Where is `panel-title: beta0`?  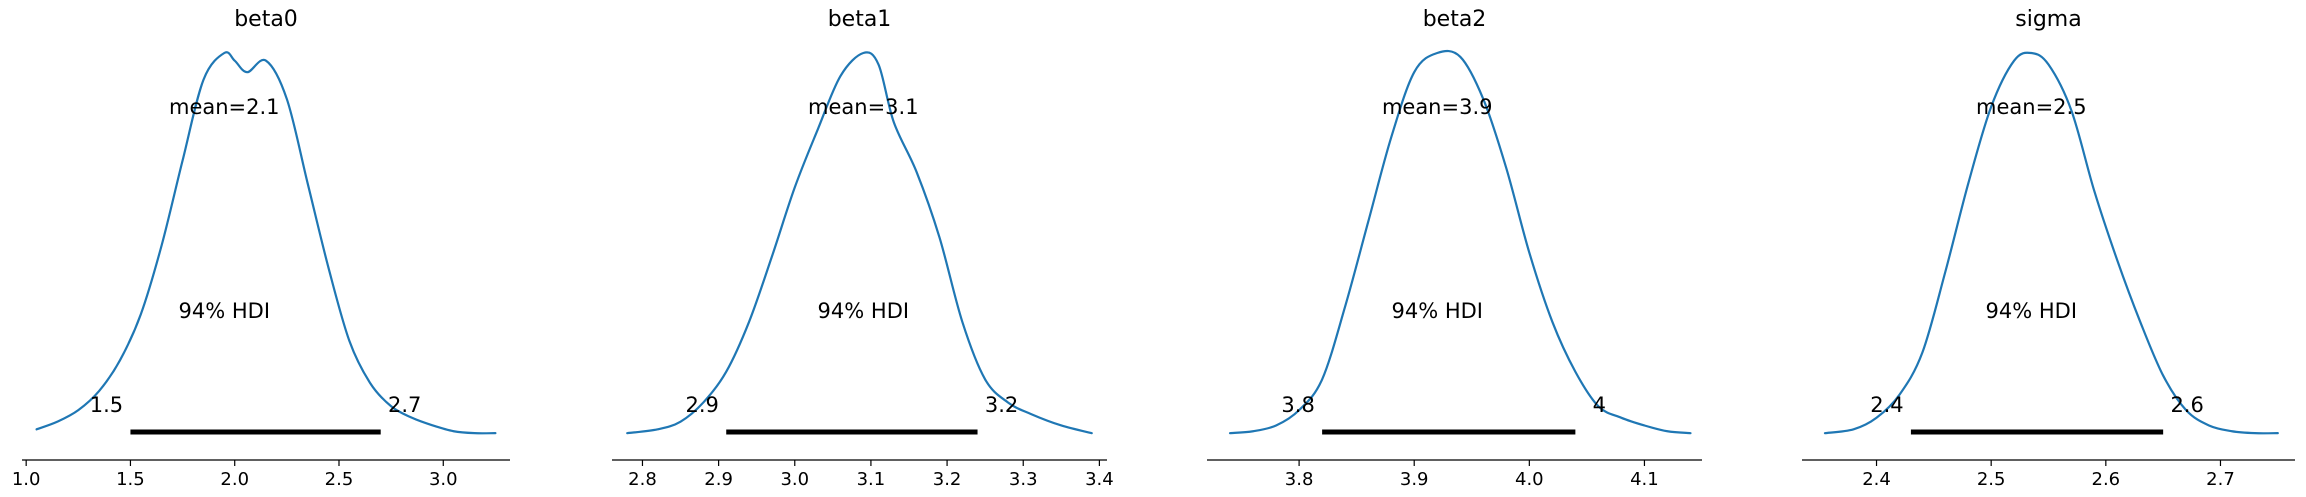
panel-title: beta0 is located at coordinates (266, 19).